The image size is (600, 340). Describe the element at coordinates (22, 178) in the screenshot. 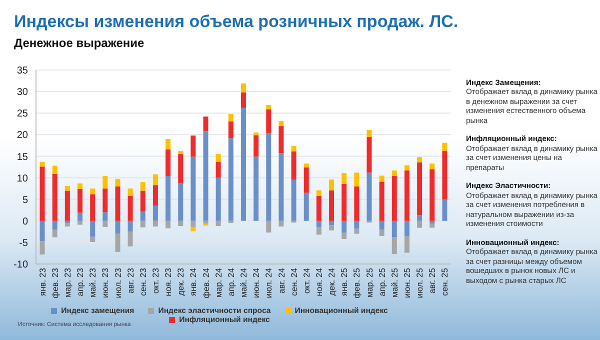

I see `y-tick-label: 10` at that location.